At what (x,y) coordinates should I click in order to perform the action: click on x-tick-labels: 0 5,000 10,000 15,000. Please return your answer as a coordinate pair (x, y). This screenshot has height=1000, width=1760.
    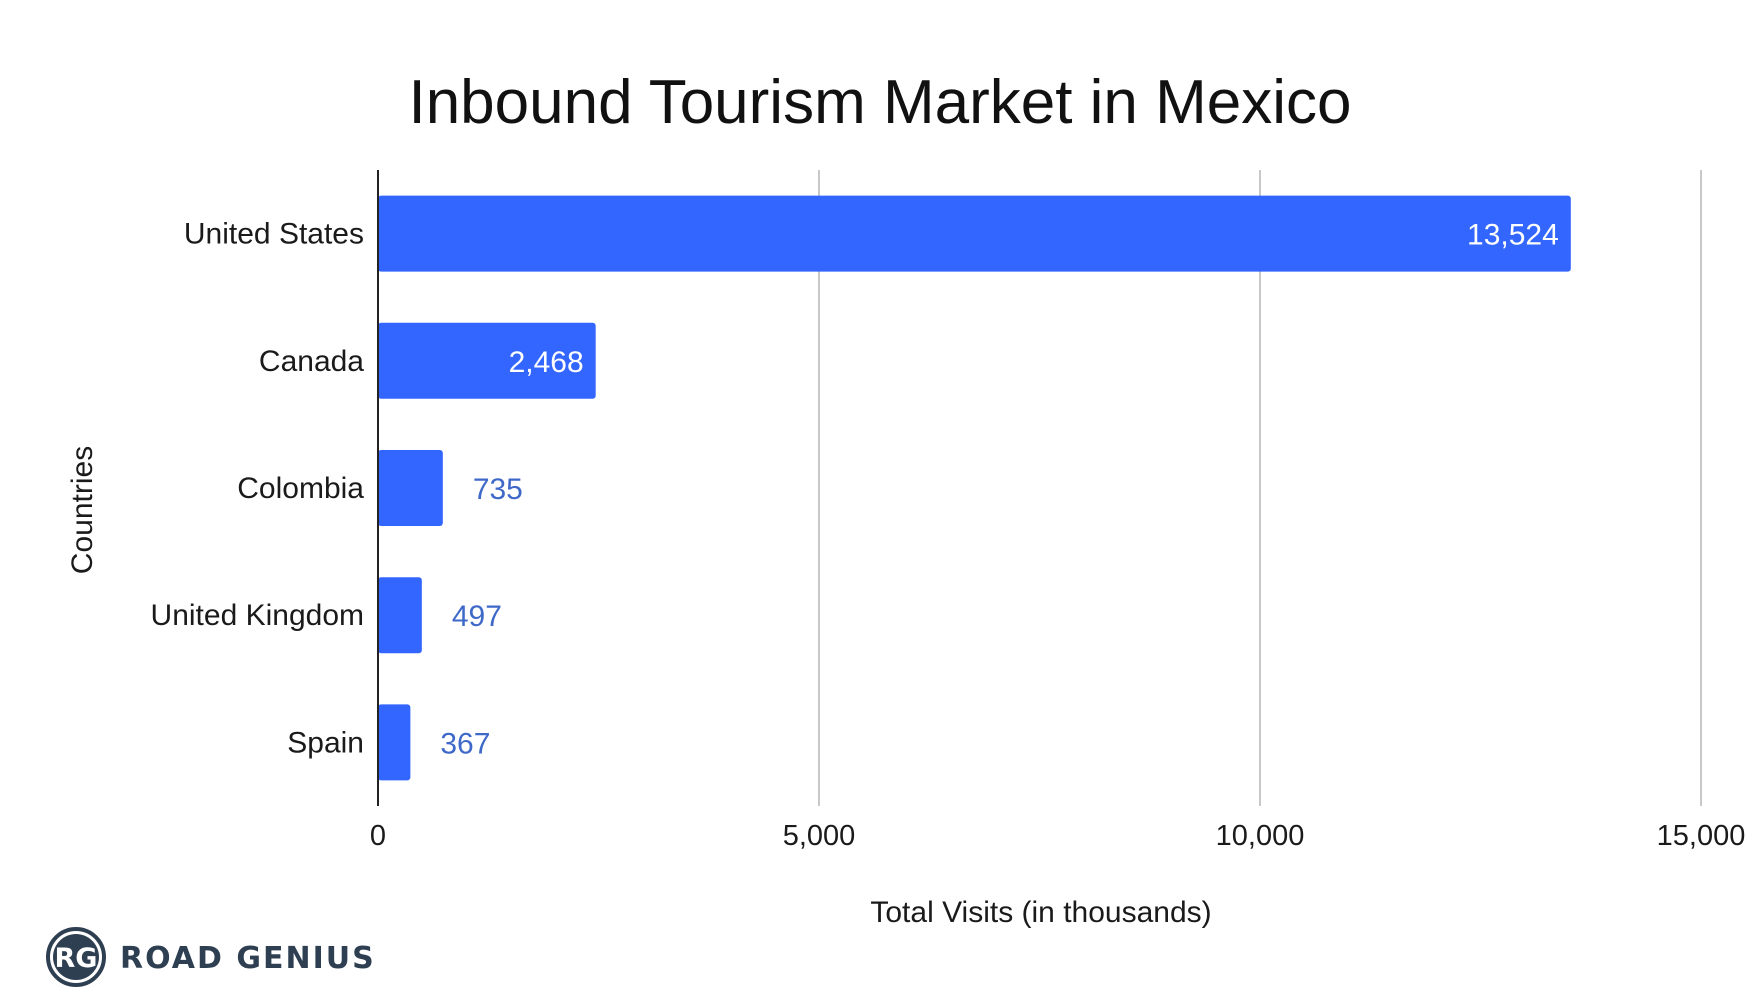
    Looking at the image, I should click on (1057, 836).